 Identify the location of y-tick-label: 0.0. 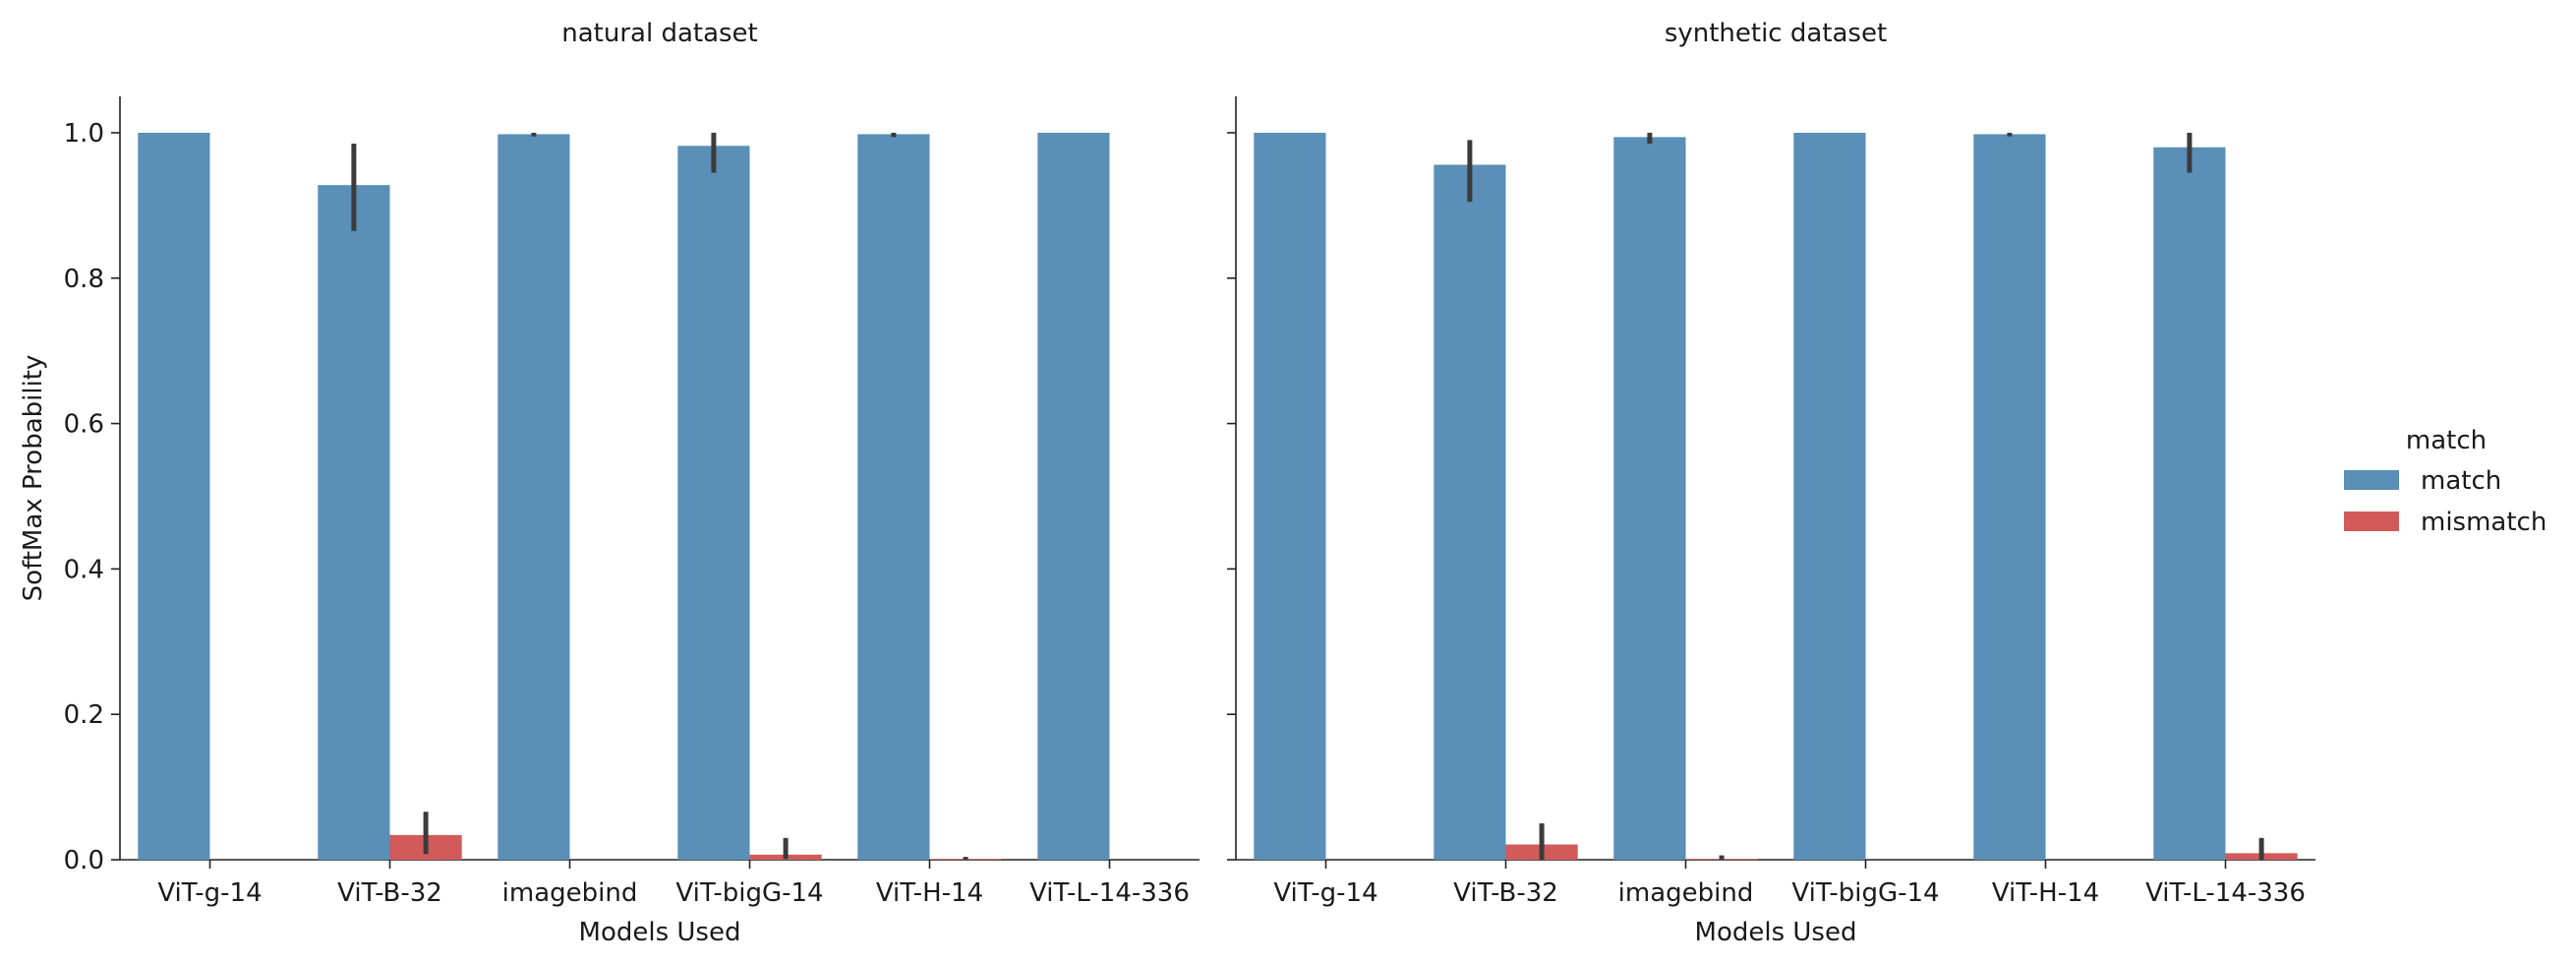
(84, 860).